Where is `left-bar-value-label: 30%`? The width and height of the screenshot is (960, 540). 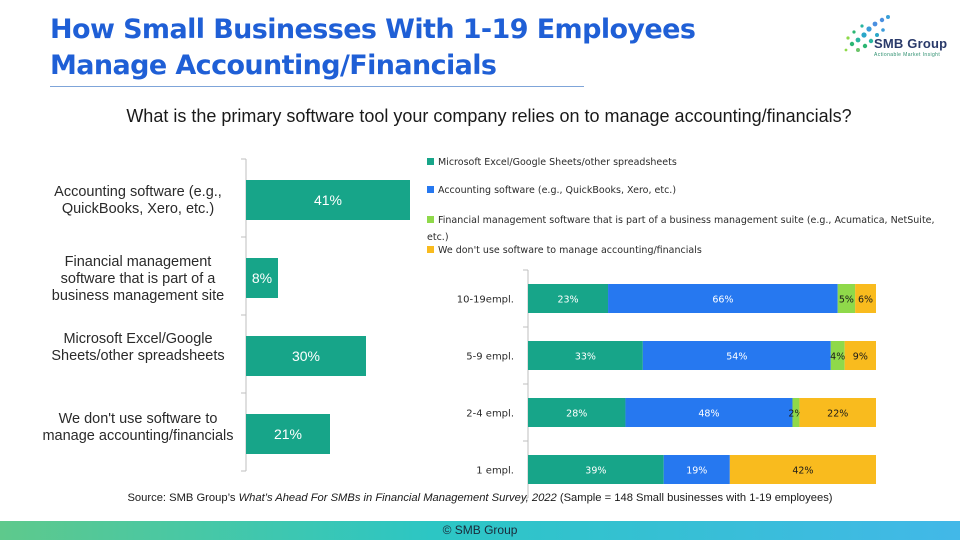 left-bar-value-label: 30% is located at coordinates (306, 356).